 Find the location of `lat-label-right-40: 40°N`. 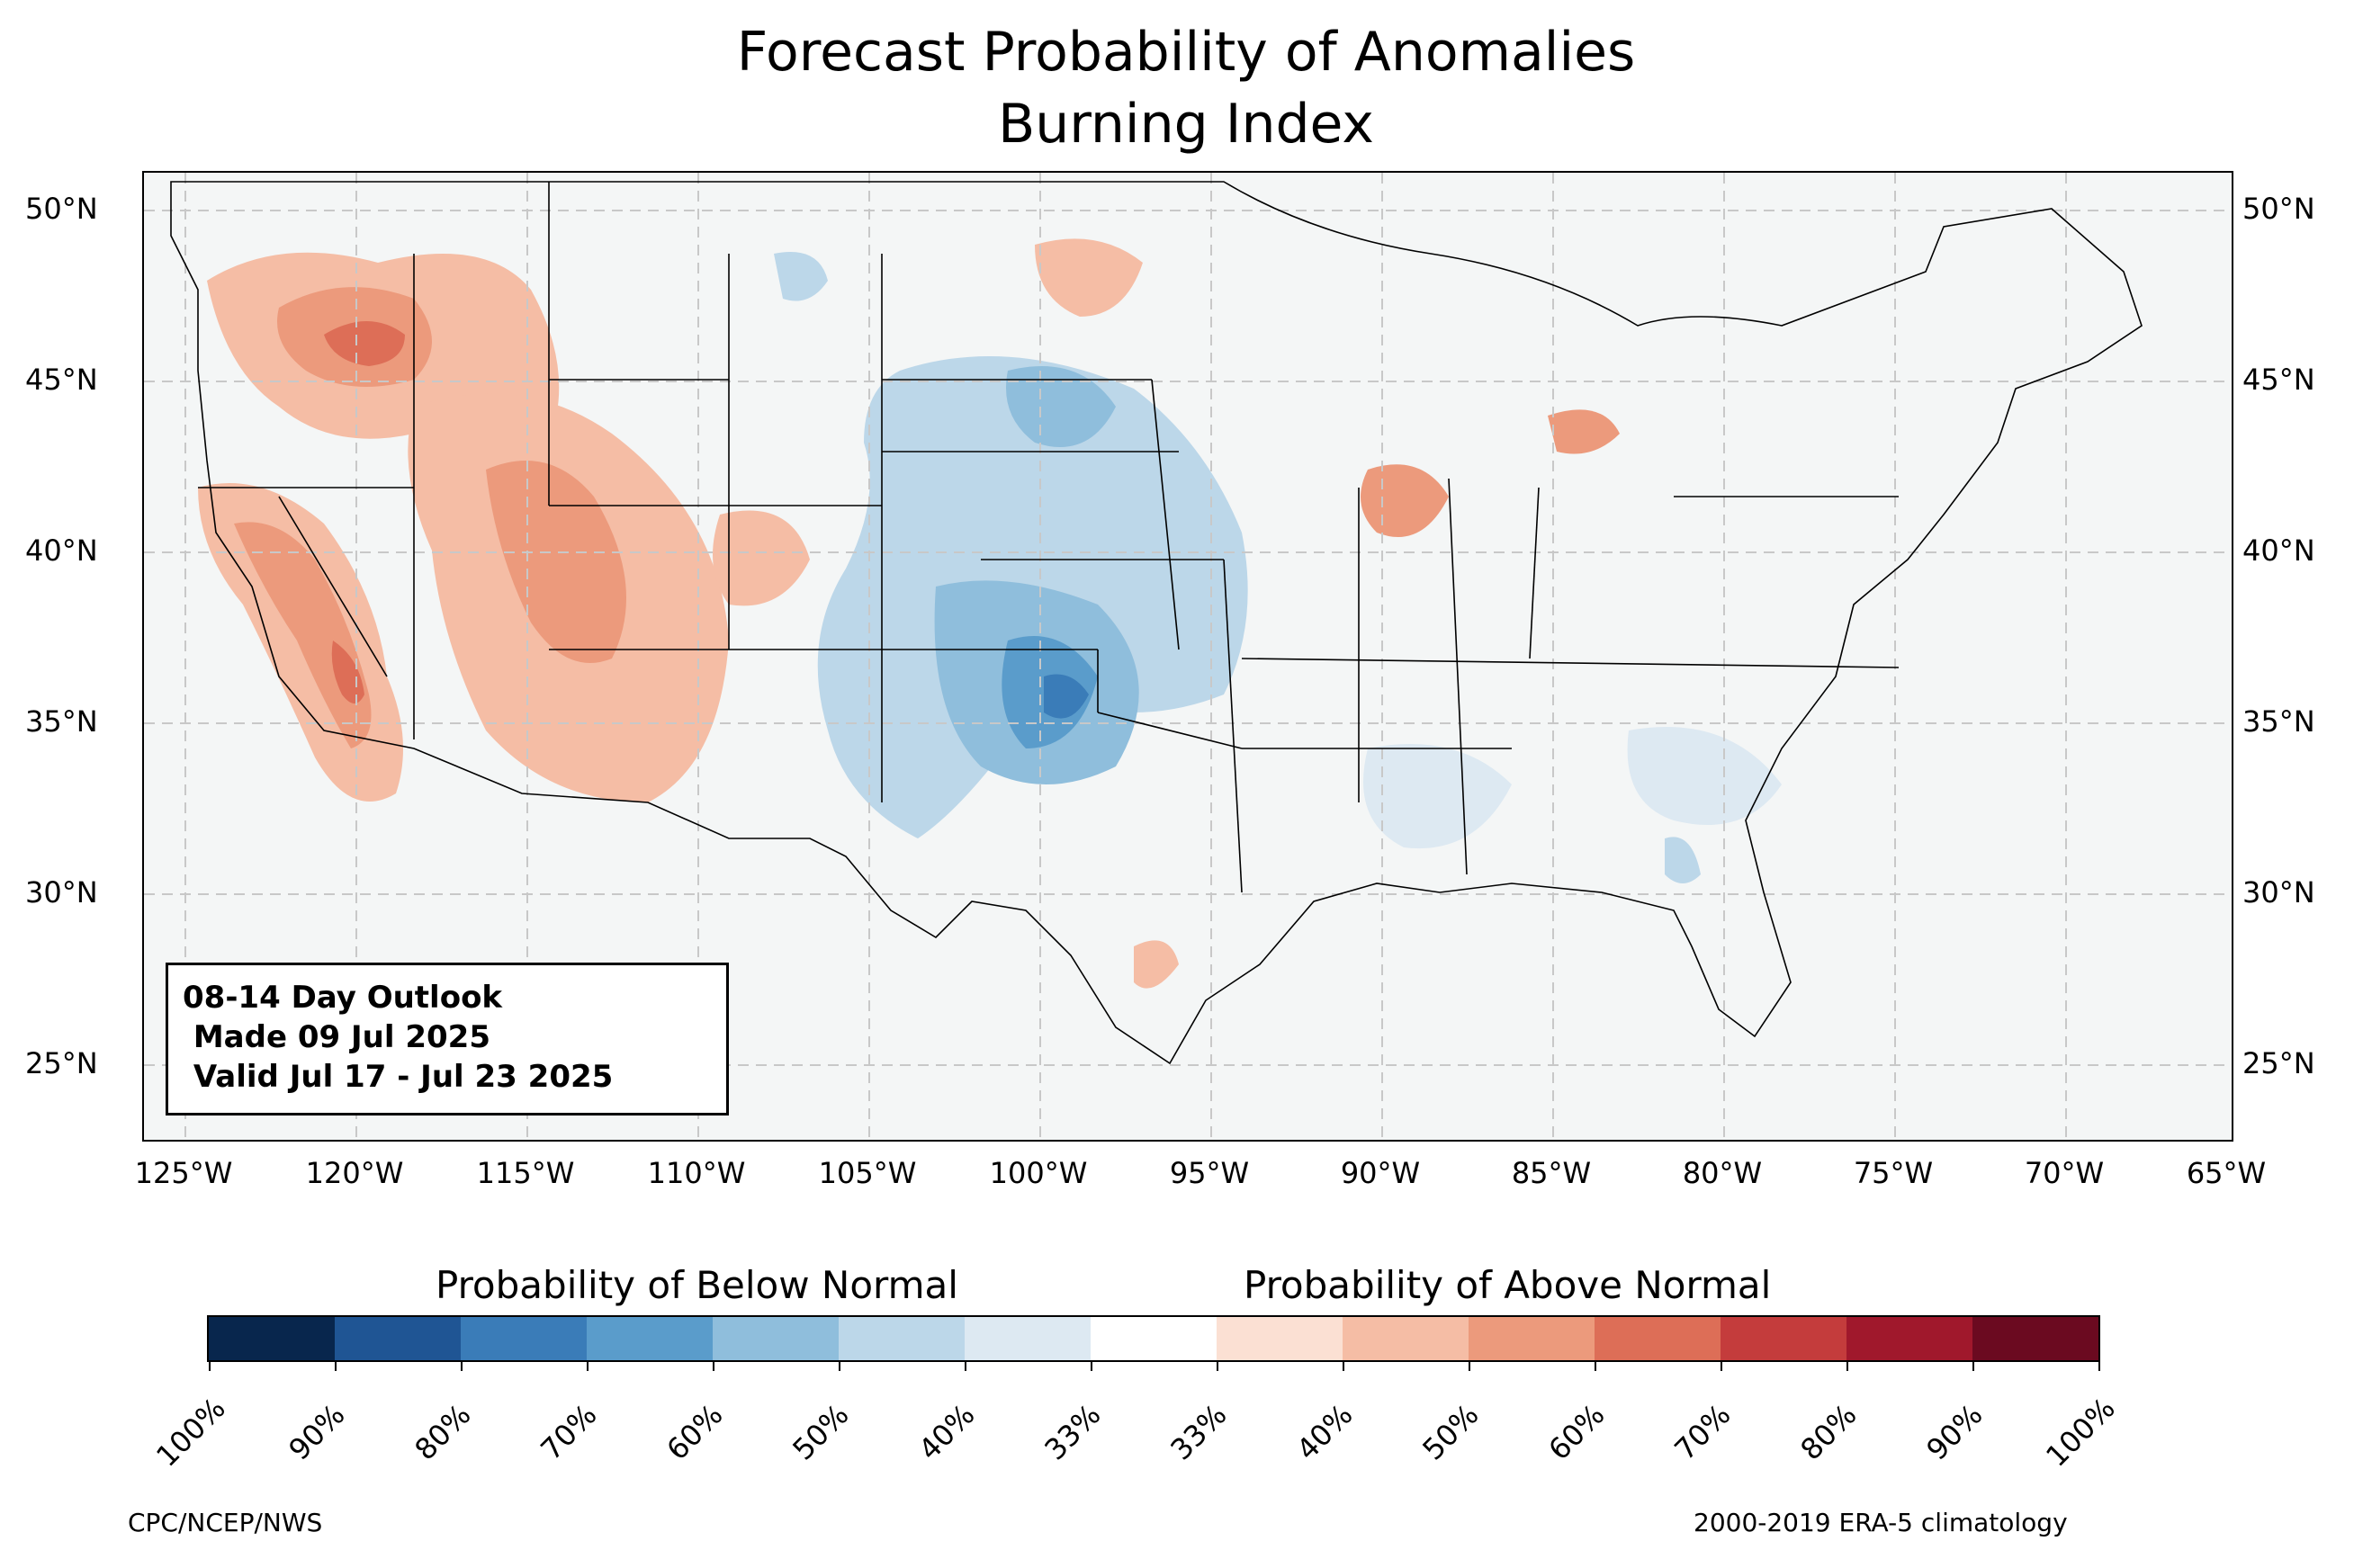

lat-label-right-40: 40°N is located at coordinates (2278, 550).